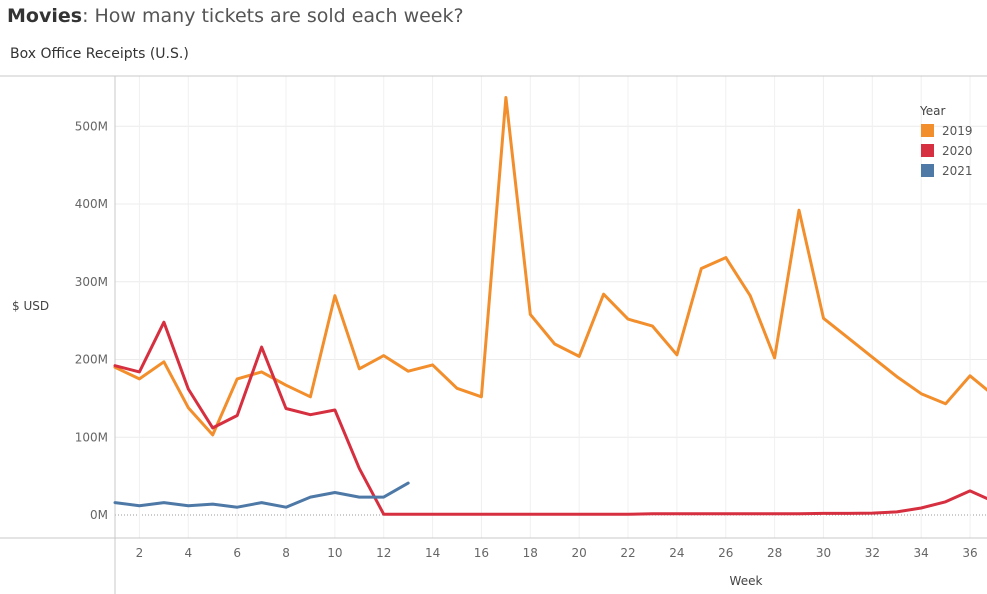 The width and height of the screenshot is (987, 594). Describe the element at coordinates (969, 553) in the screenshot. I see `x-tick-label: 36` at that location.